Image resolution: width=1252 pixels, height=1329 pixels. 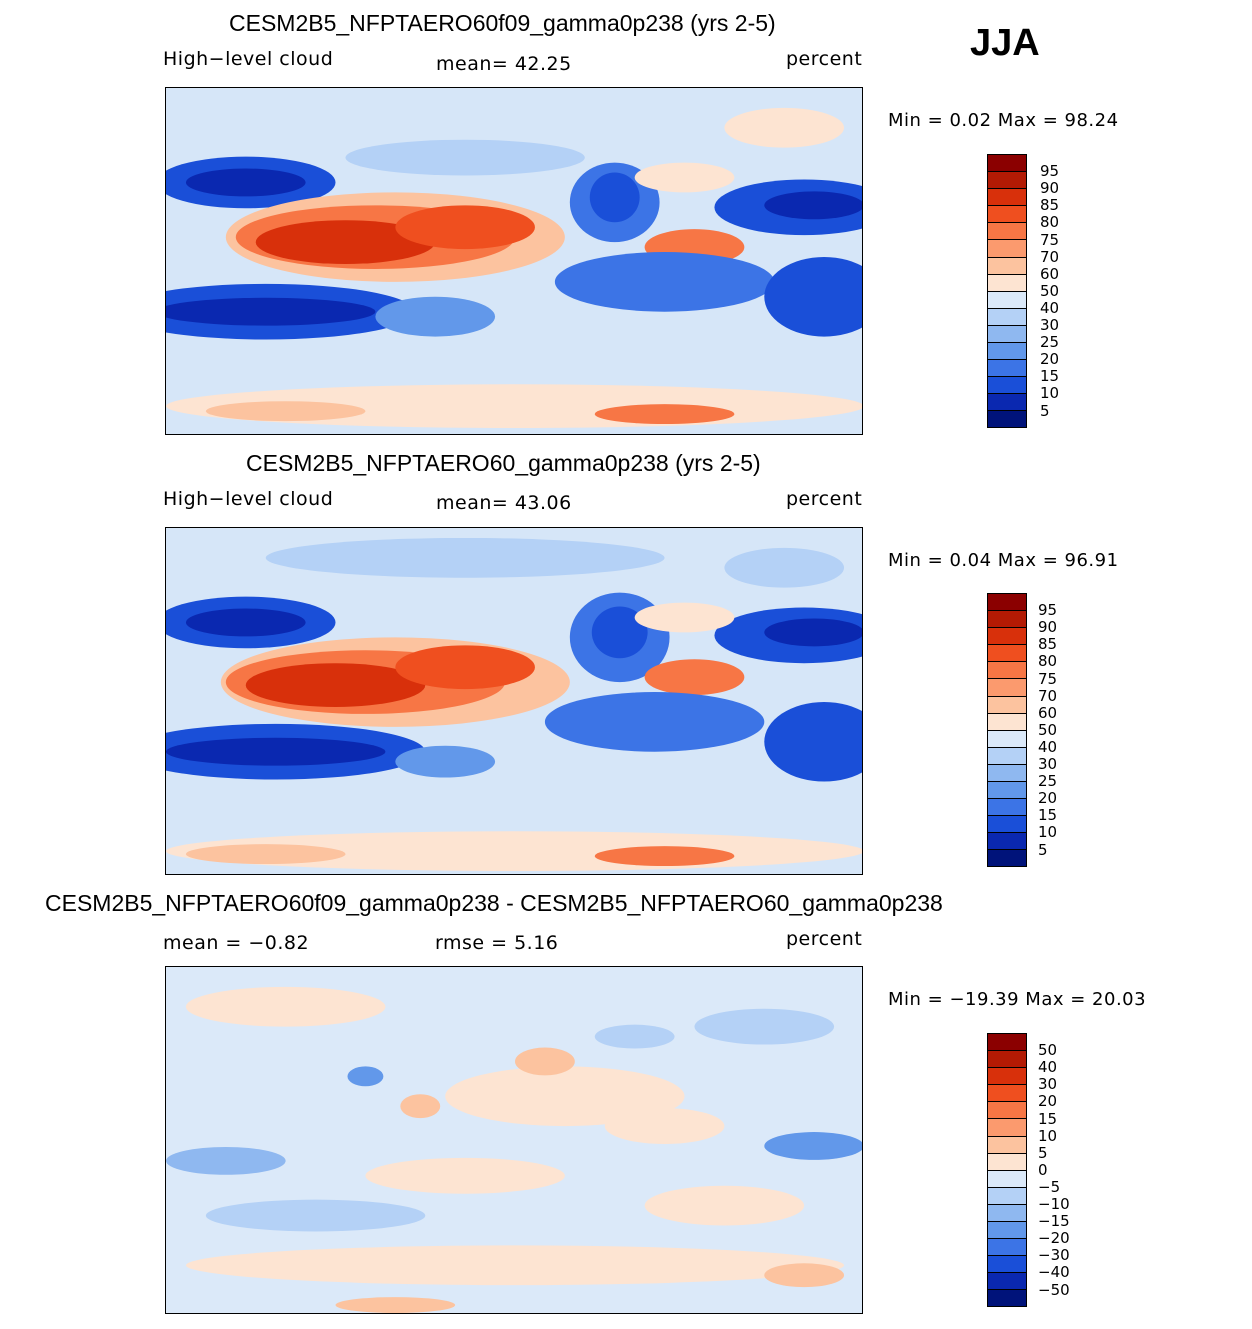 What do you see at coordinates (1048, 764) in the screenshot?
I see `colorbar-2-label: 30` at bounding box center [1048, 764].